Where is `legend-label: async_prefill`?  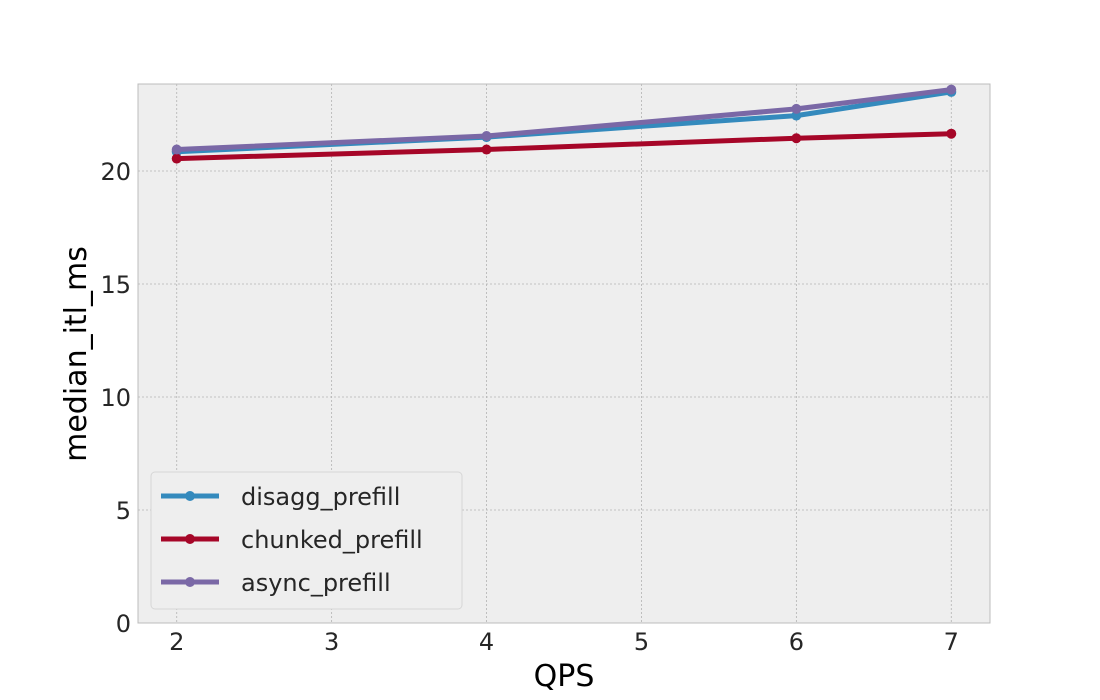 legend-label: async_prefill is located at coordinates (316, 583).